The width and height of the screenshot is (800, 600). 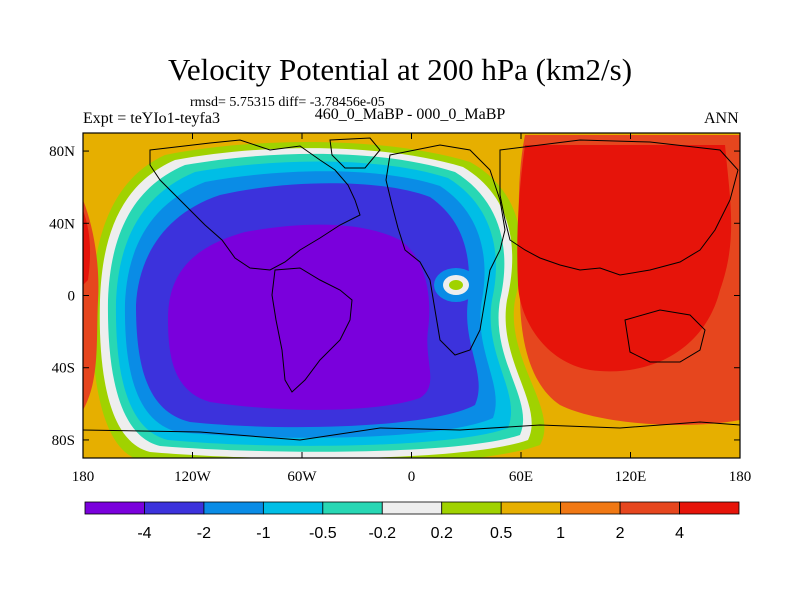 I want to click on y-tick-label: 0, so click(x=72, y=297).